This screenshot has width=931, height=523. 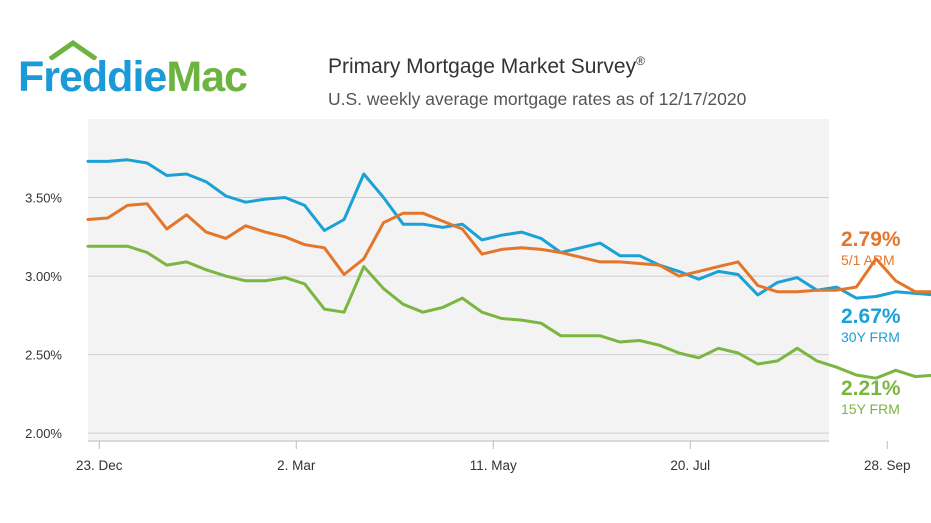 I want to click on x-tick-label: 28. Sep, so click(x=887, y=465).